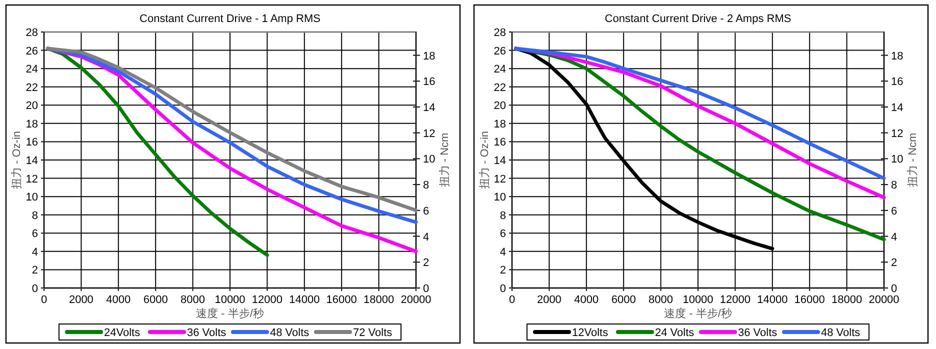 Image resolution: width=936 pixels, height=349 pixels. I want to click on legend-label: 24 Volts, so click(675, 333).